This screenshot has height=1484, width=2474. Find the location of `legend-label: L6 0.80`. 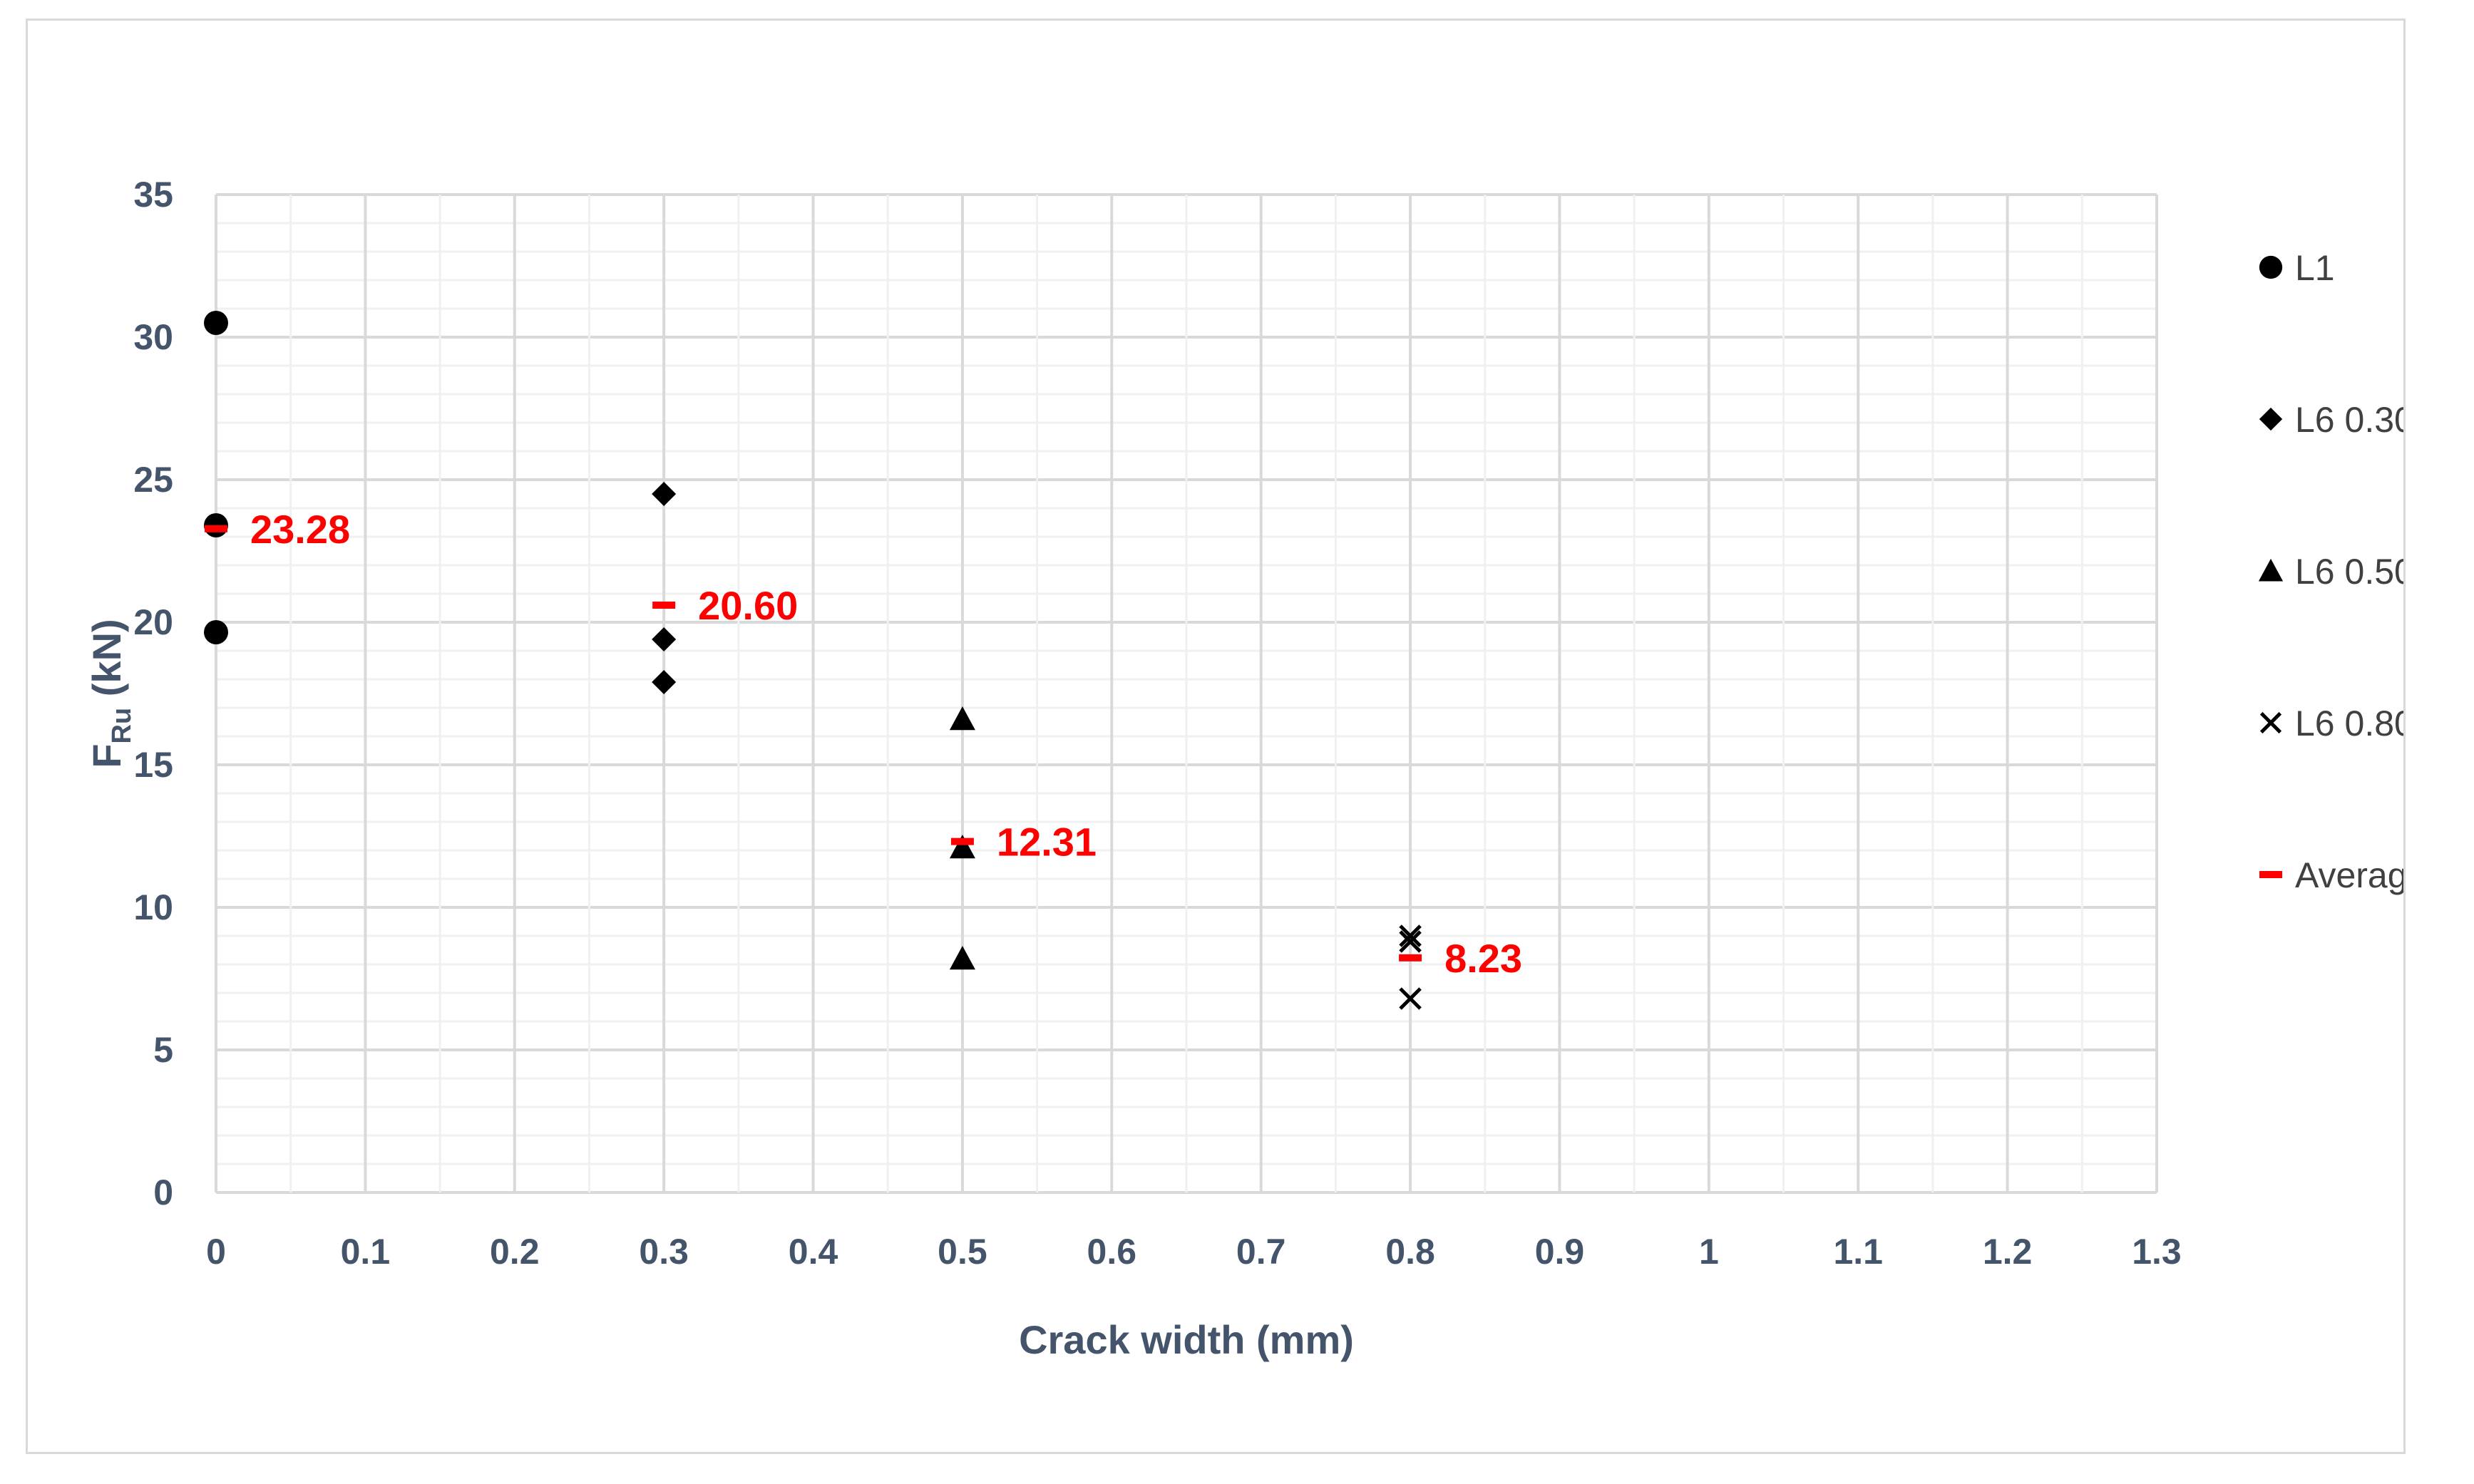

legend-label: L6 0.80 is located at coordinates (2349, 724).